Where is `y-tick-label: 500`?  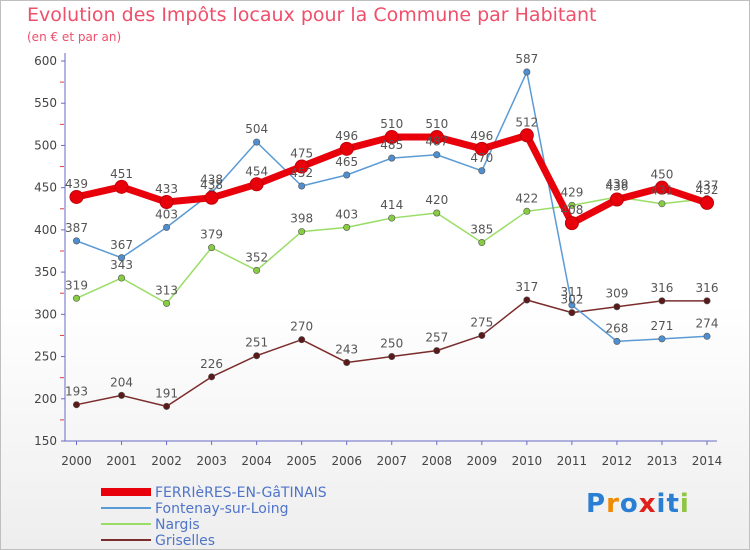 y-tick-label: 500 is located at coordinates (45, 145).